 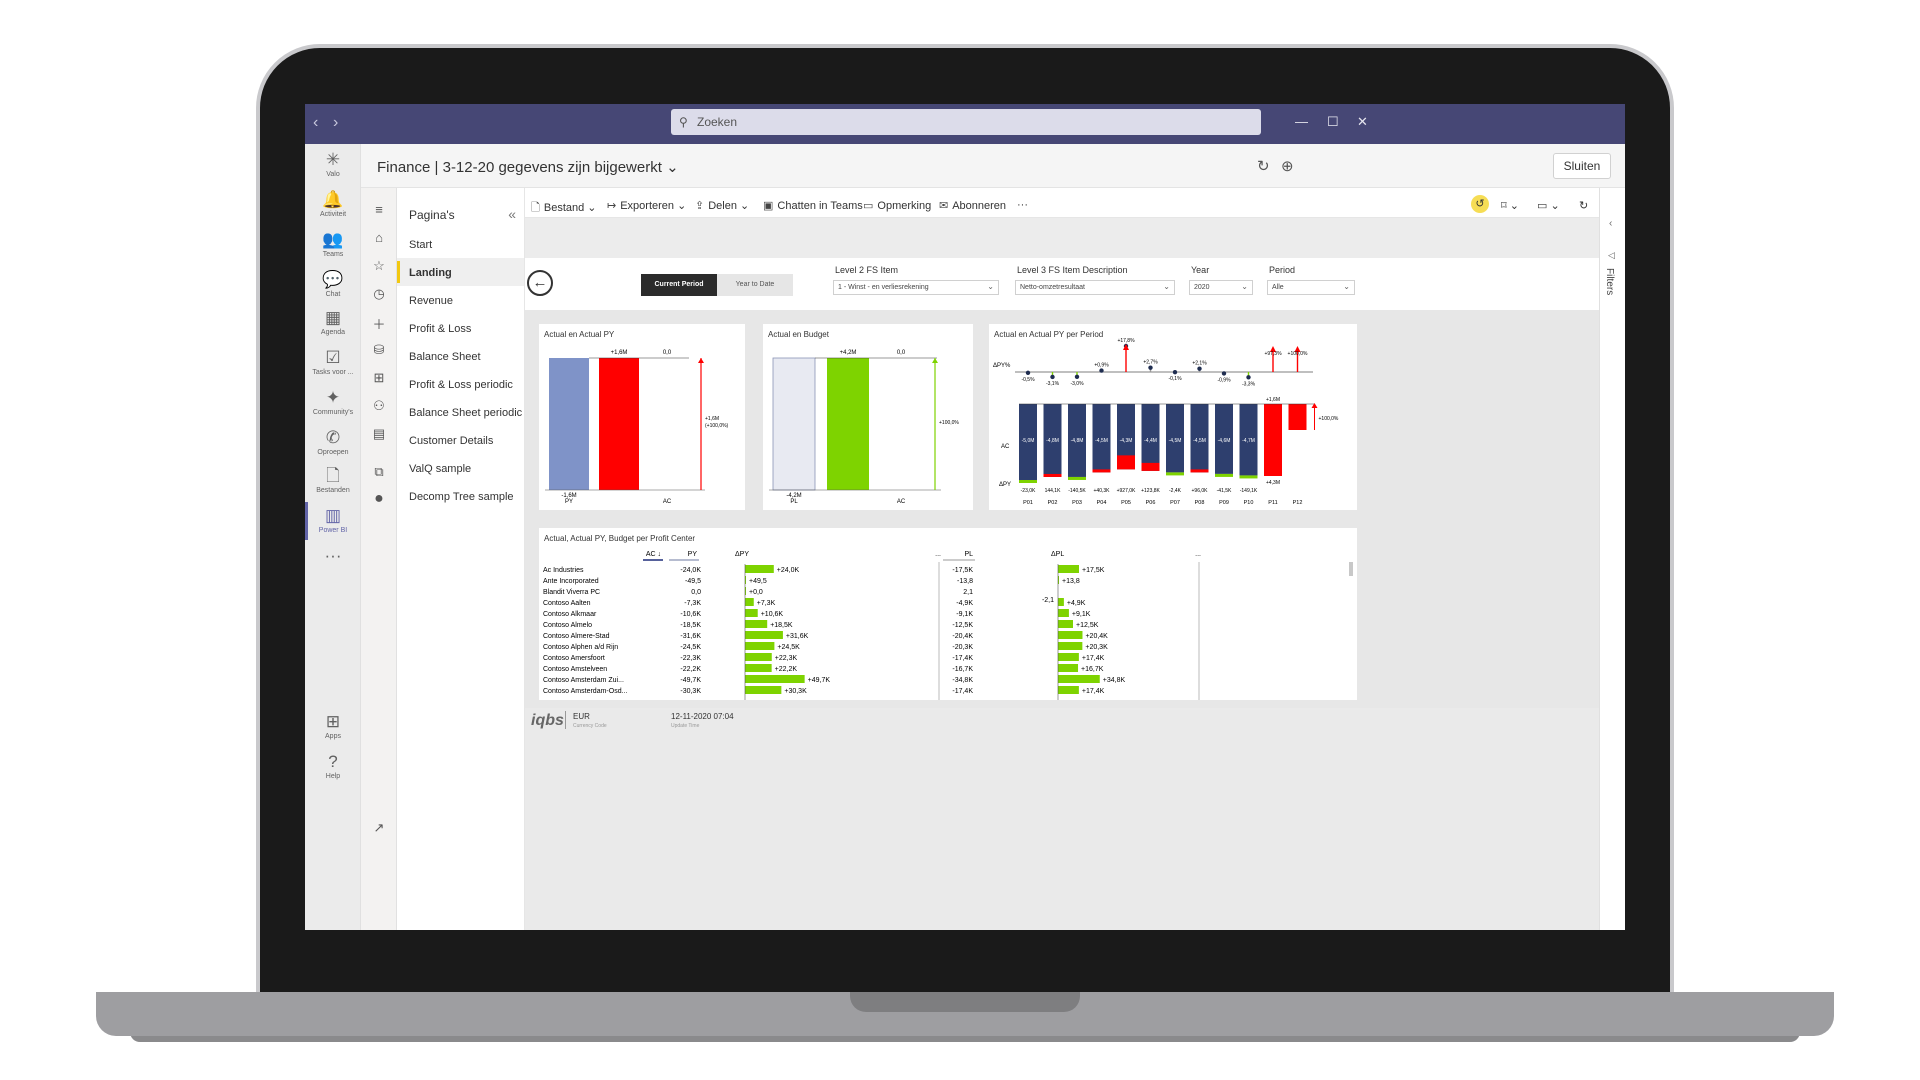 What do you see at coordinates (451, 441) in the screenshot?
I see `page-item-customer-details: Customer Details` at bounding box center [451, 441].